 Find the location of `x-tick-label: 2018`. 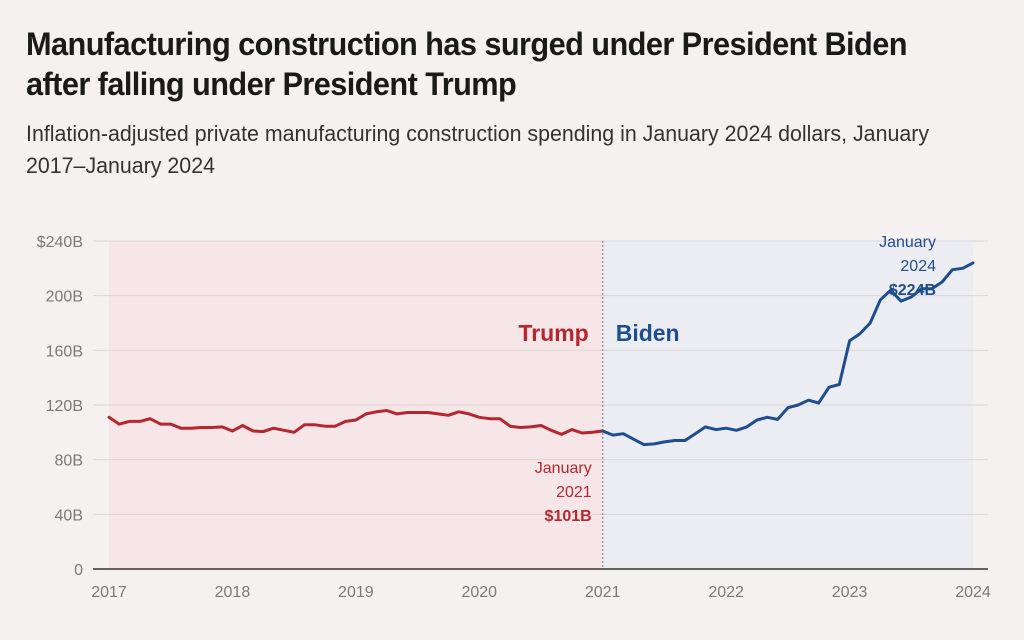

x-tick-label: 2018 is located at coordinates (233, 592).